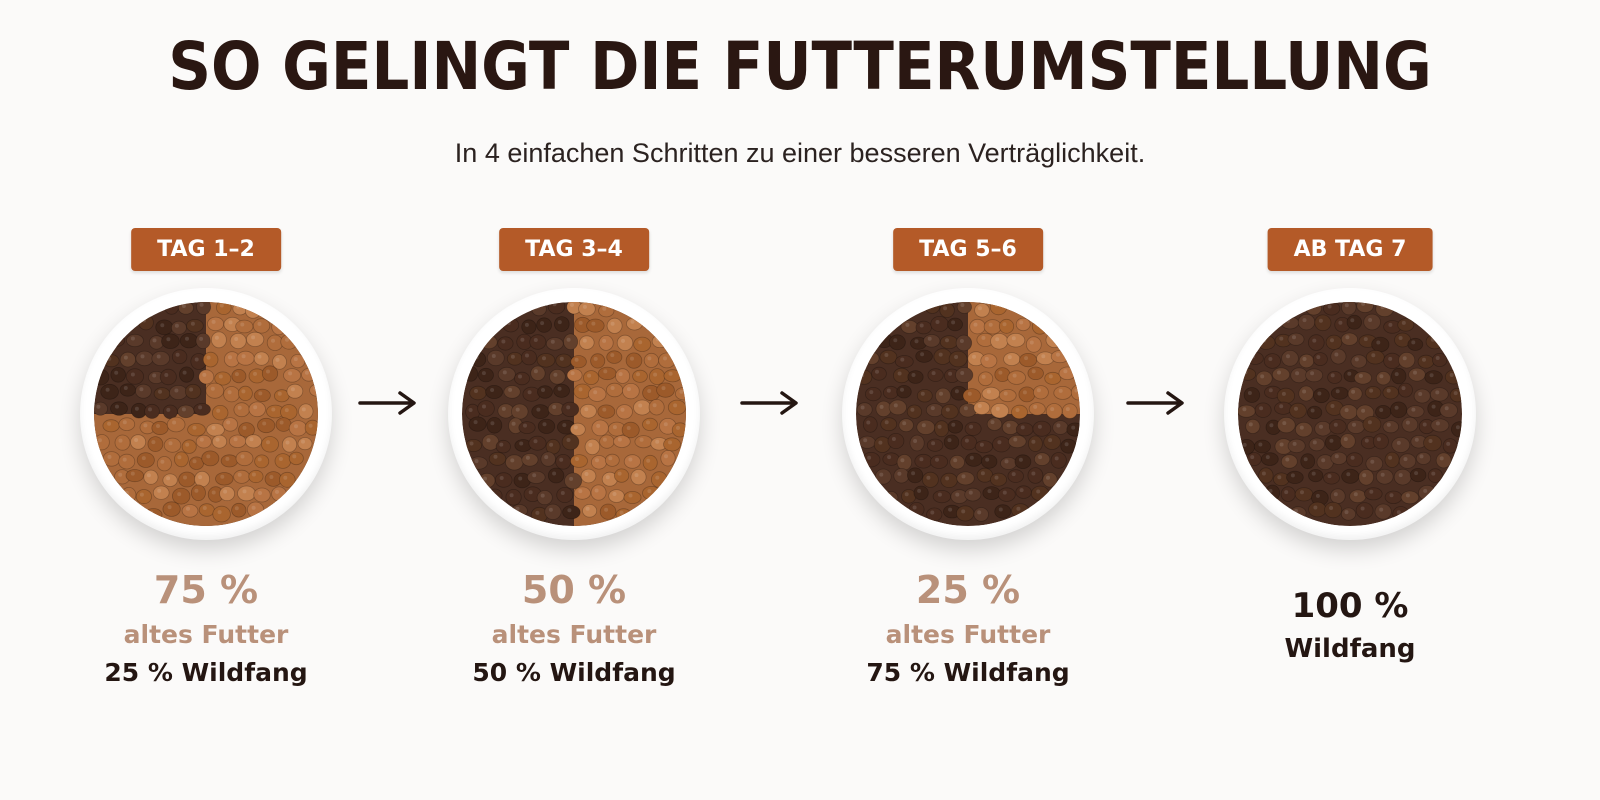  I want to click on new-food-label: 50 % Wildfang, so click(574, 672).